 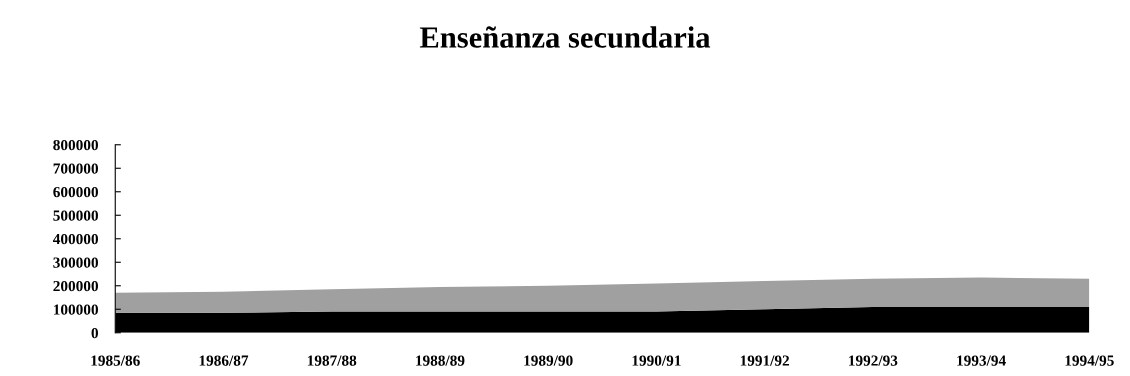 I want to click on y-tick-label: 600000, so click(x=76, y=192).